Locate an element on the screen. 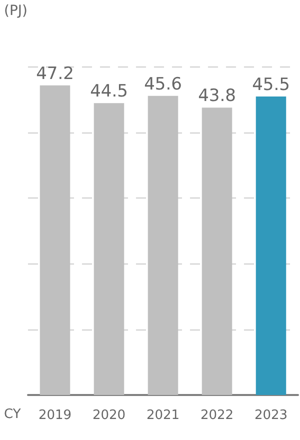 This screenshot has width=300, height=440. data-label: 47.2 is located at coordinates (55, 74).